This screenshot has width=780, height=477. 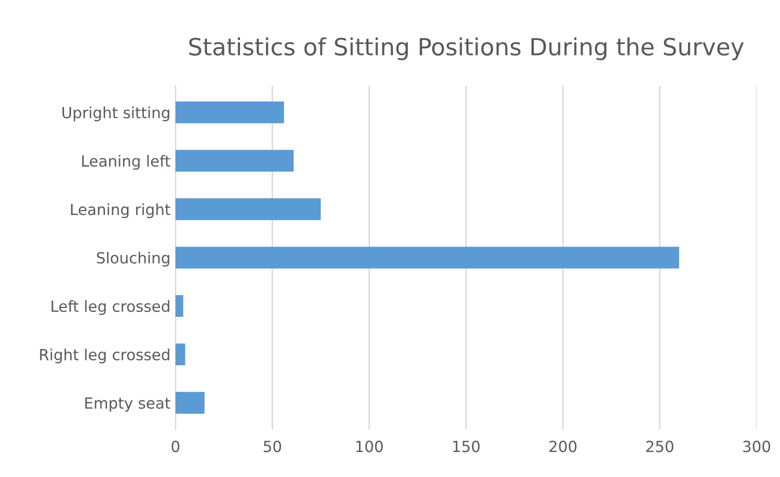 I want to click on y-tick-label: Leaning right, so click(x=120, y=210).